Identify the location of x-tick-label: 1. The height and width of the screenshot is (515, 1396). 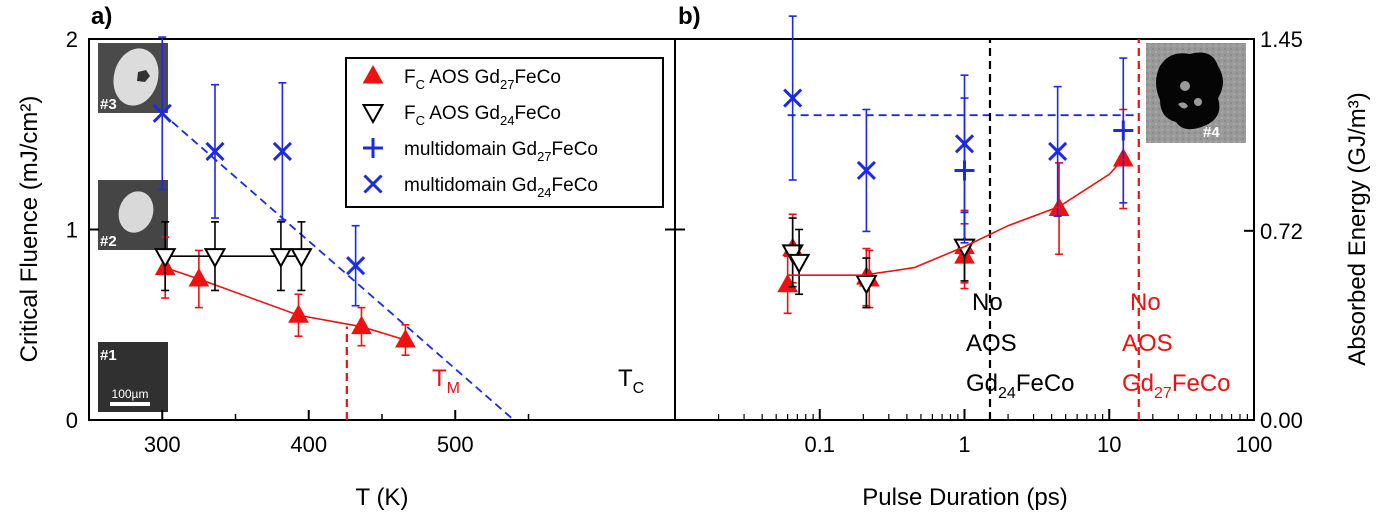
(964, 444).